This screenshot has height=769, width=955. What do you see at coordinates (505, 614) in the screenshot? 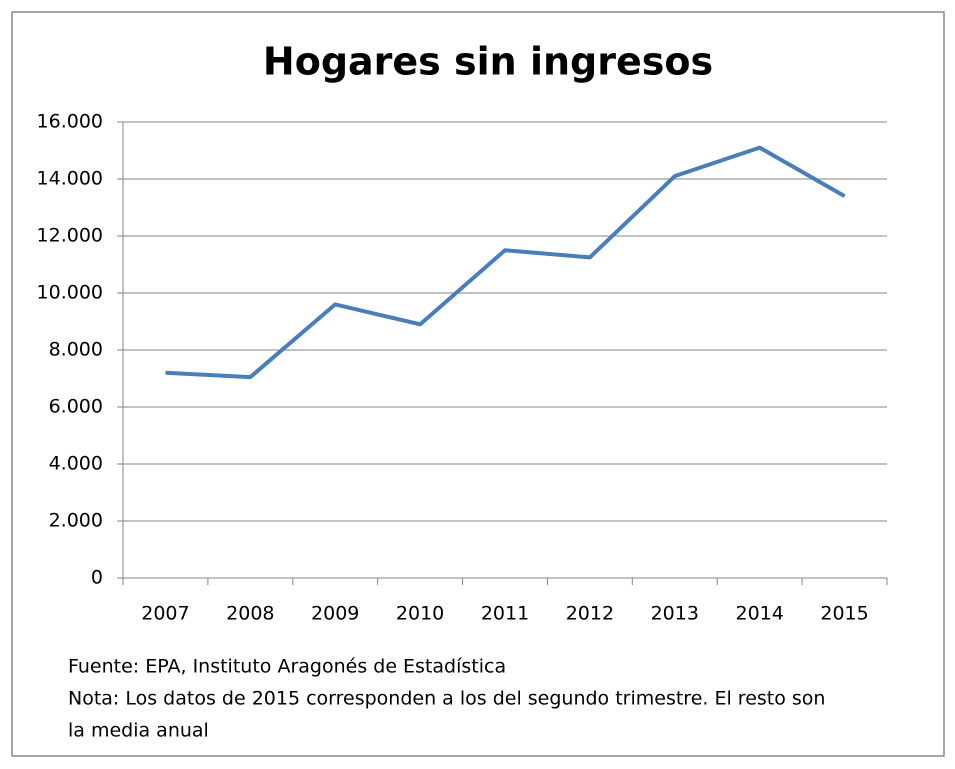
I see `x-tick-label: 2011` at bounding box center [505, 614].